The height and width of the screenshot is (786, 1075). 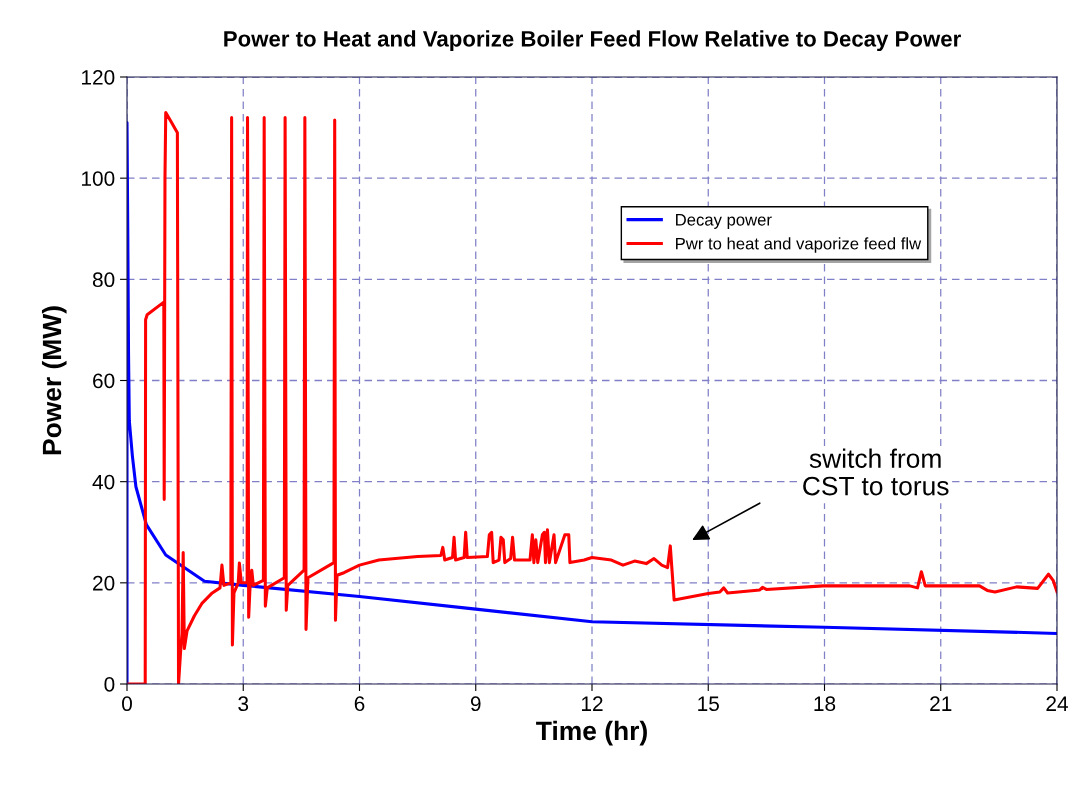 What do you see at coordinates (54, 380) in the screenshot?
I see `y-axis-title: Power (MW)` at bounding box center [54, 380].